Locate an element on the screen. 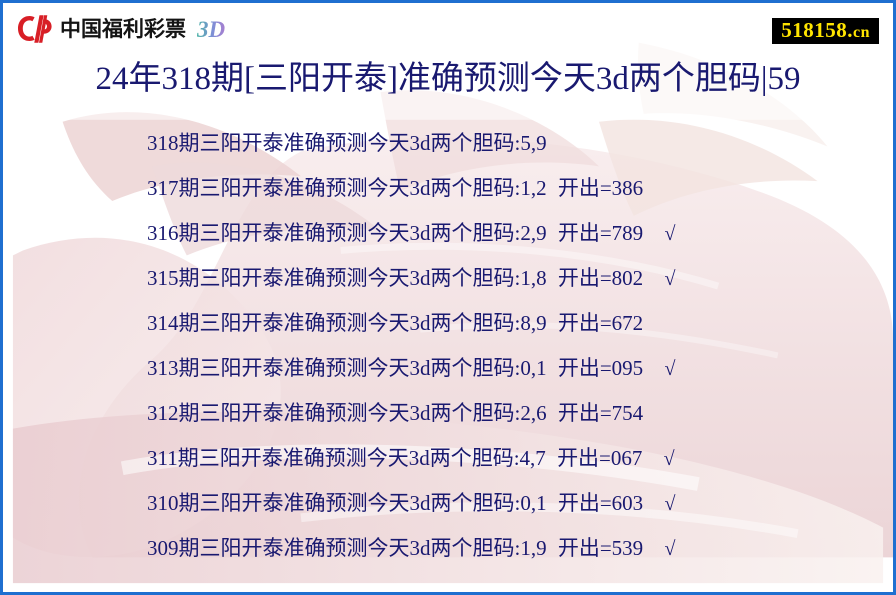  prediction-text: 313期三阳开泰准确预测今天3d两个胆码:0,1 is located at coordinates (347, 368).